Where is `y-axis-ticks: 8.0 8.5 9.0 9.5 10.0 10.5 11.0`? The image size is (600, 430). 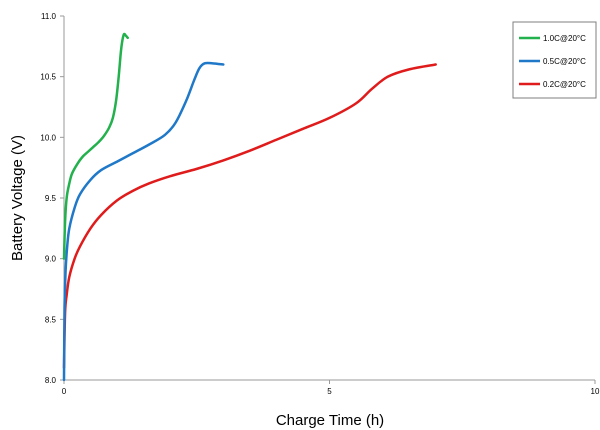 y-axis-ticks: 8.0 8.5 9.0 9.5 10.0 10.5 11.0 is located at coordinates (52, 198).